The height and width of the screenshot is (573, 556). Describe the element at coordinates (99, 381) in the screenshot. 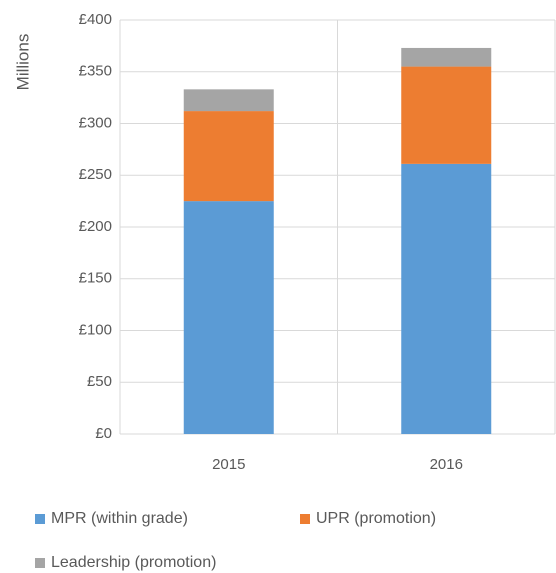

I see `y-tick-label: £50` at that location.